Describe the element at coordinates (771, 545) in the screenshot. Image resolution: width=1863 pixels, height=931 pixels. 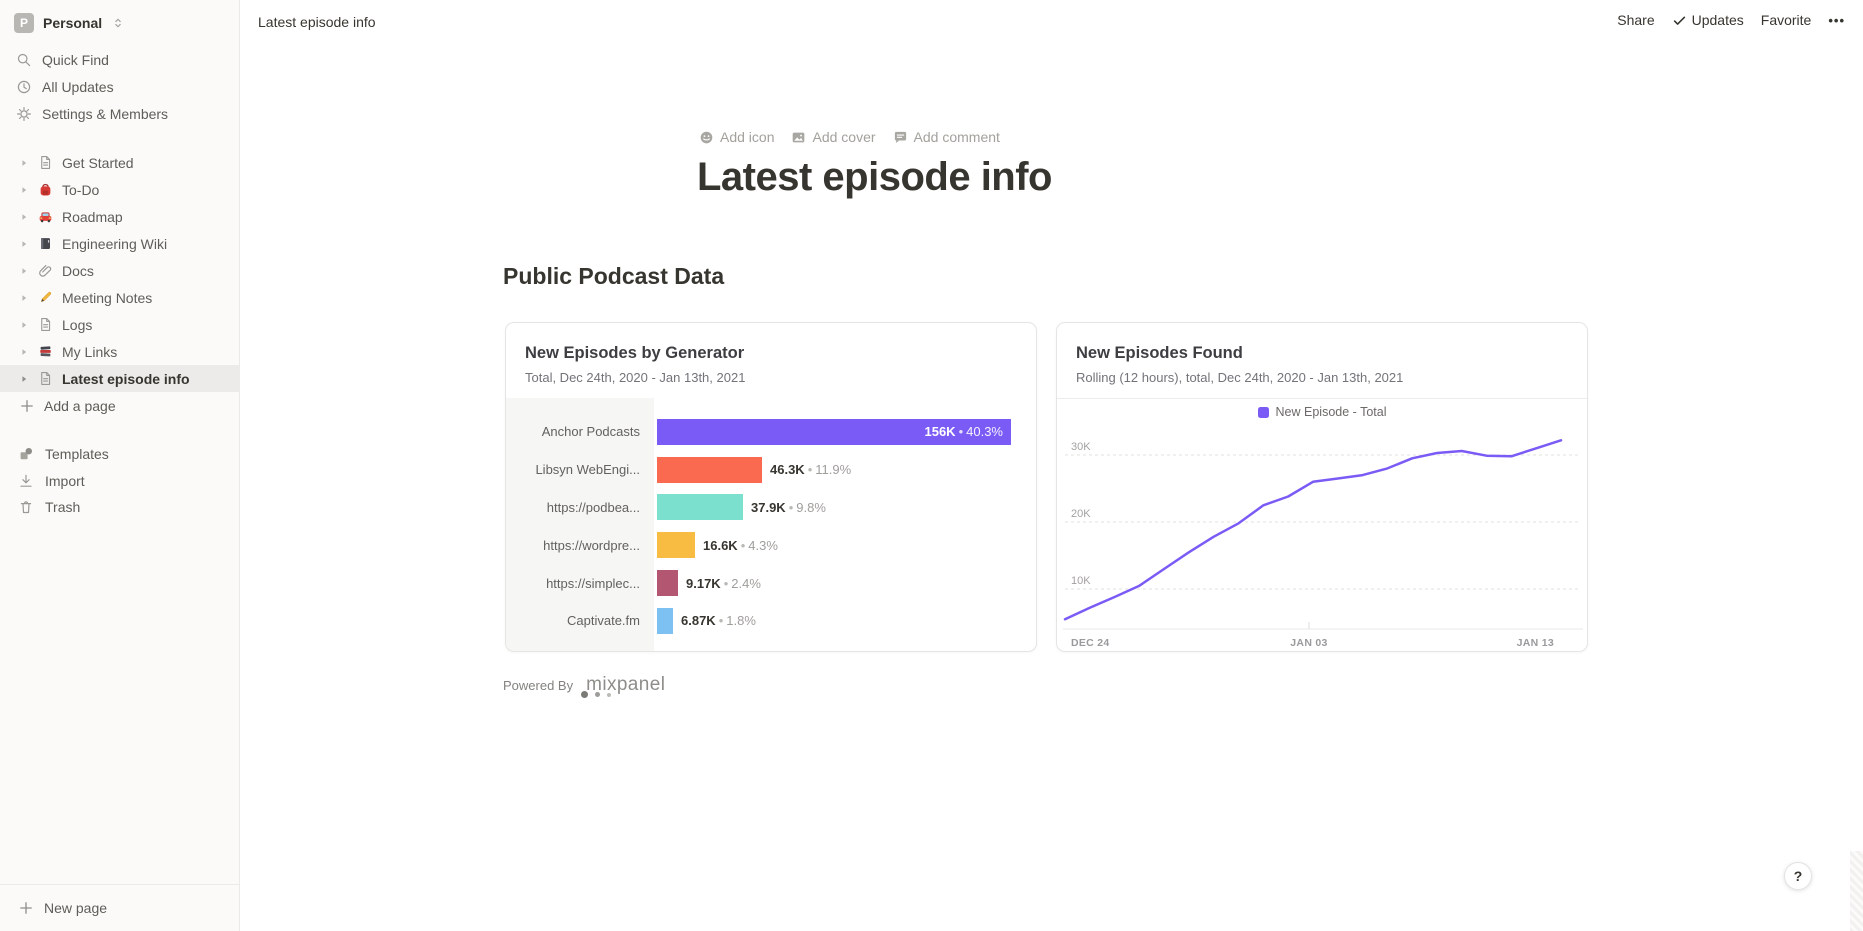
I see `bar-row: https://wordpre... 16.6K • 4.3%` at that location.